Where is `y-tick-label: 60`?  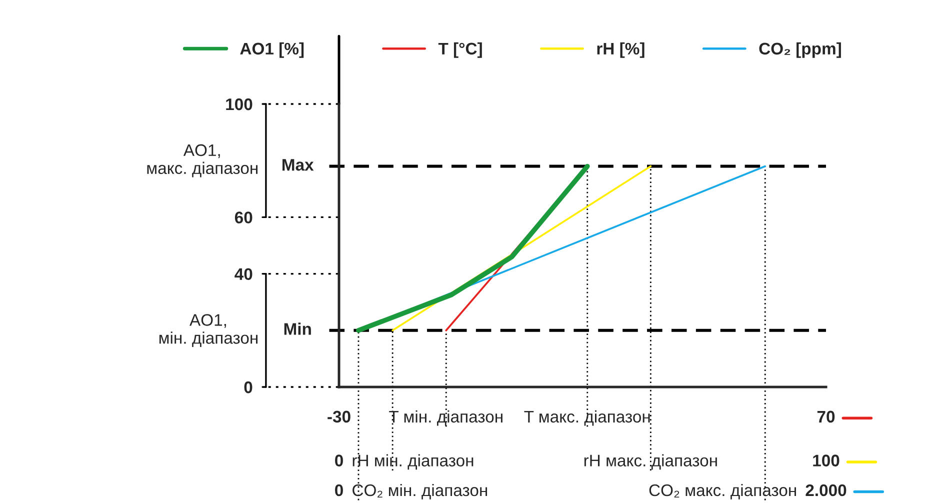
y-tick-label: 60 is located at coordinates (243, 218).